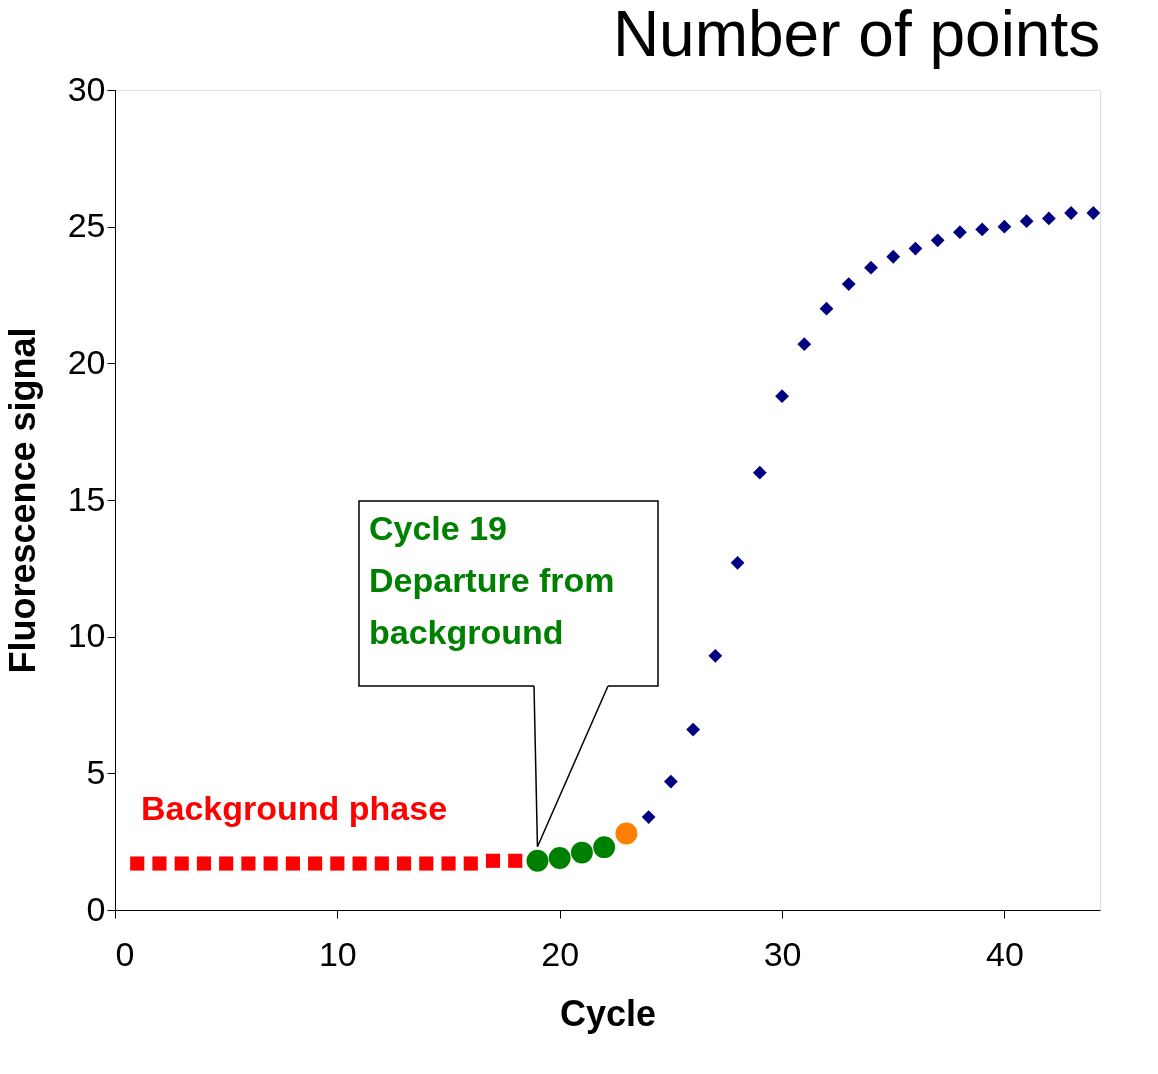 The image size is (1158, 1074). I want to click on y-tick-label: 0, so click(96, 908).